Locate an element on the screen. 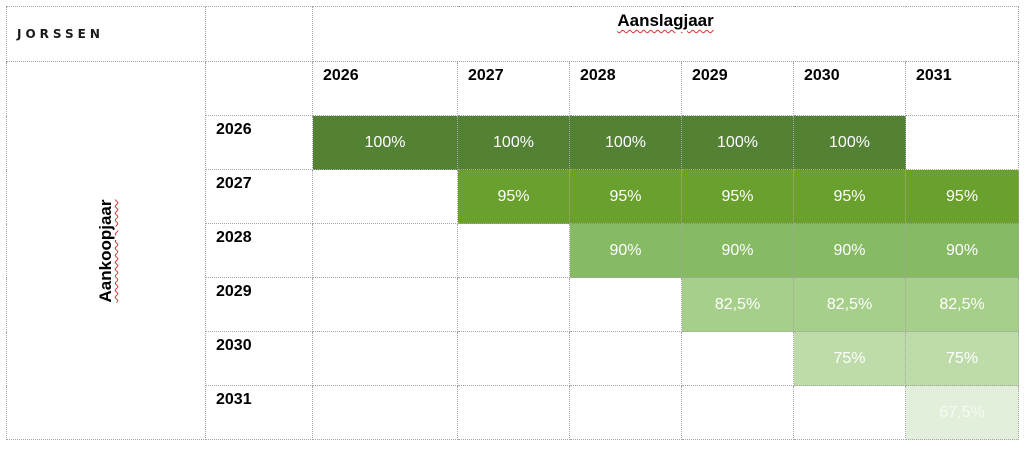 The width and height of the screenshot is (1024, 450). table-row: 2026 100% 100% 100% 100% 100% is located at coordinates (513, 142).